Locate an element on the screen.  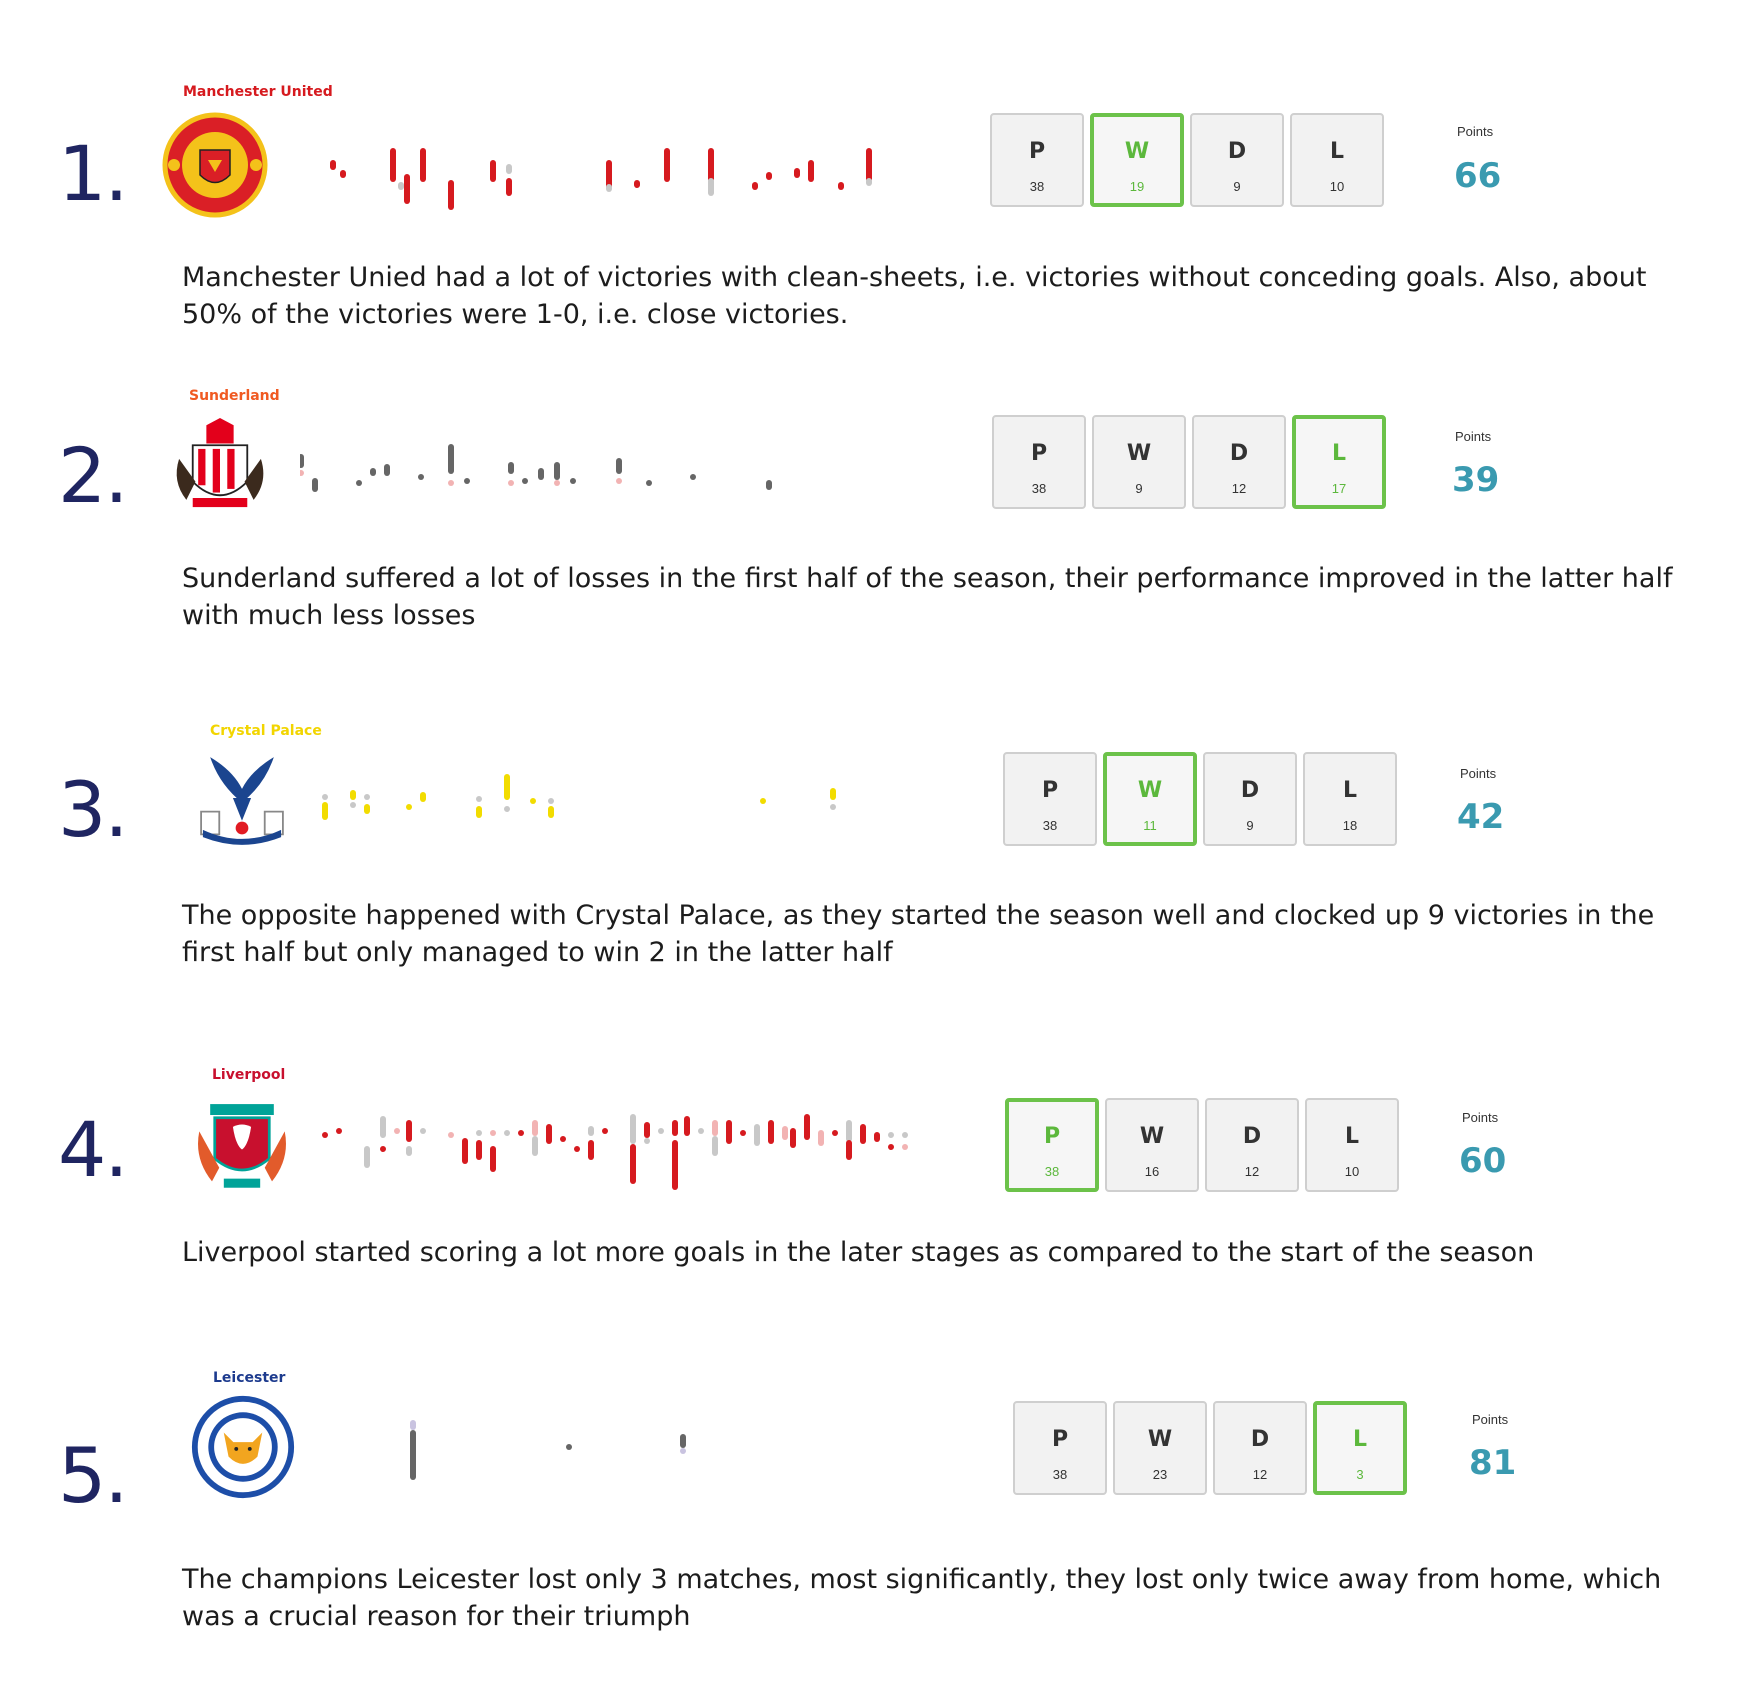
results-strip is located at coordinates (548, 1450).